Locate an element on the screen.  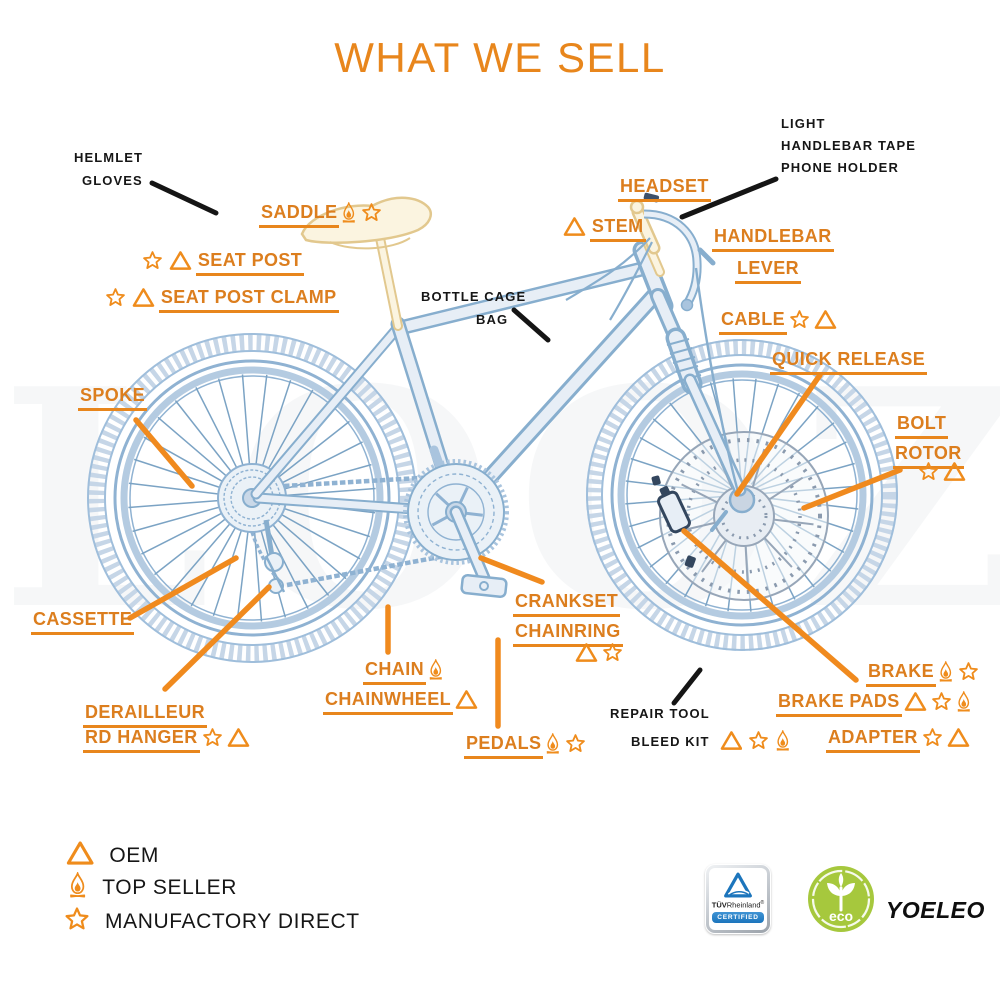
cables is located at coordinates (652, 365).